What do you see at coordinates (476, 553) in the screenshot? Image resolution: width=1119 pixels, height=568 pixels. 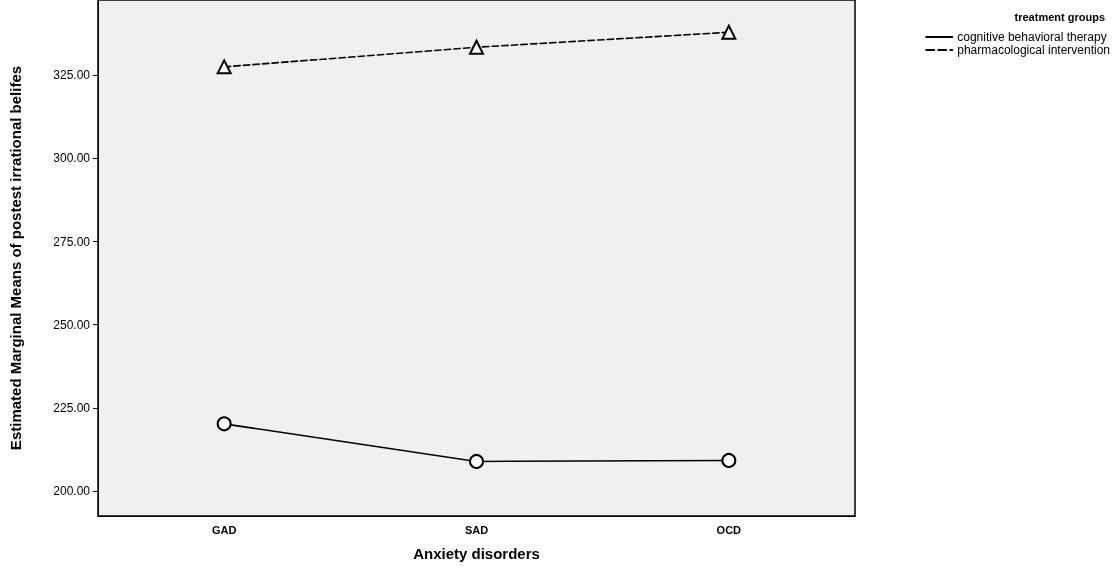 I see `x-axis-title: Anxiety disorders` at bounding box center [476, 553].